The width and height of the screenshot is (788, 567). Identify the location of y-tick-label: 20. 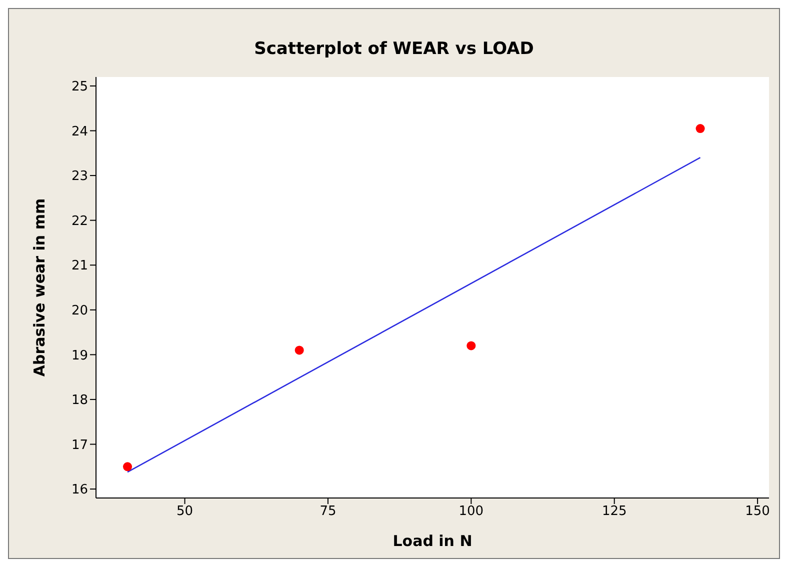
(79, 311).